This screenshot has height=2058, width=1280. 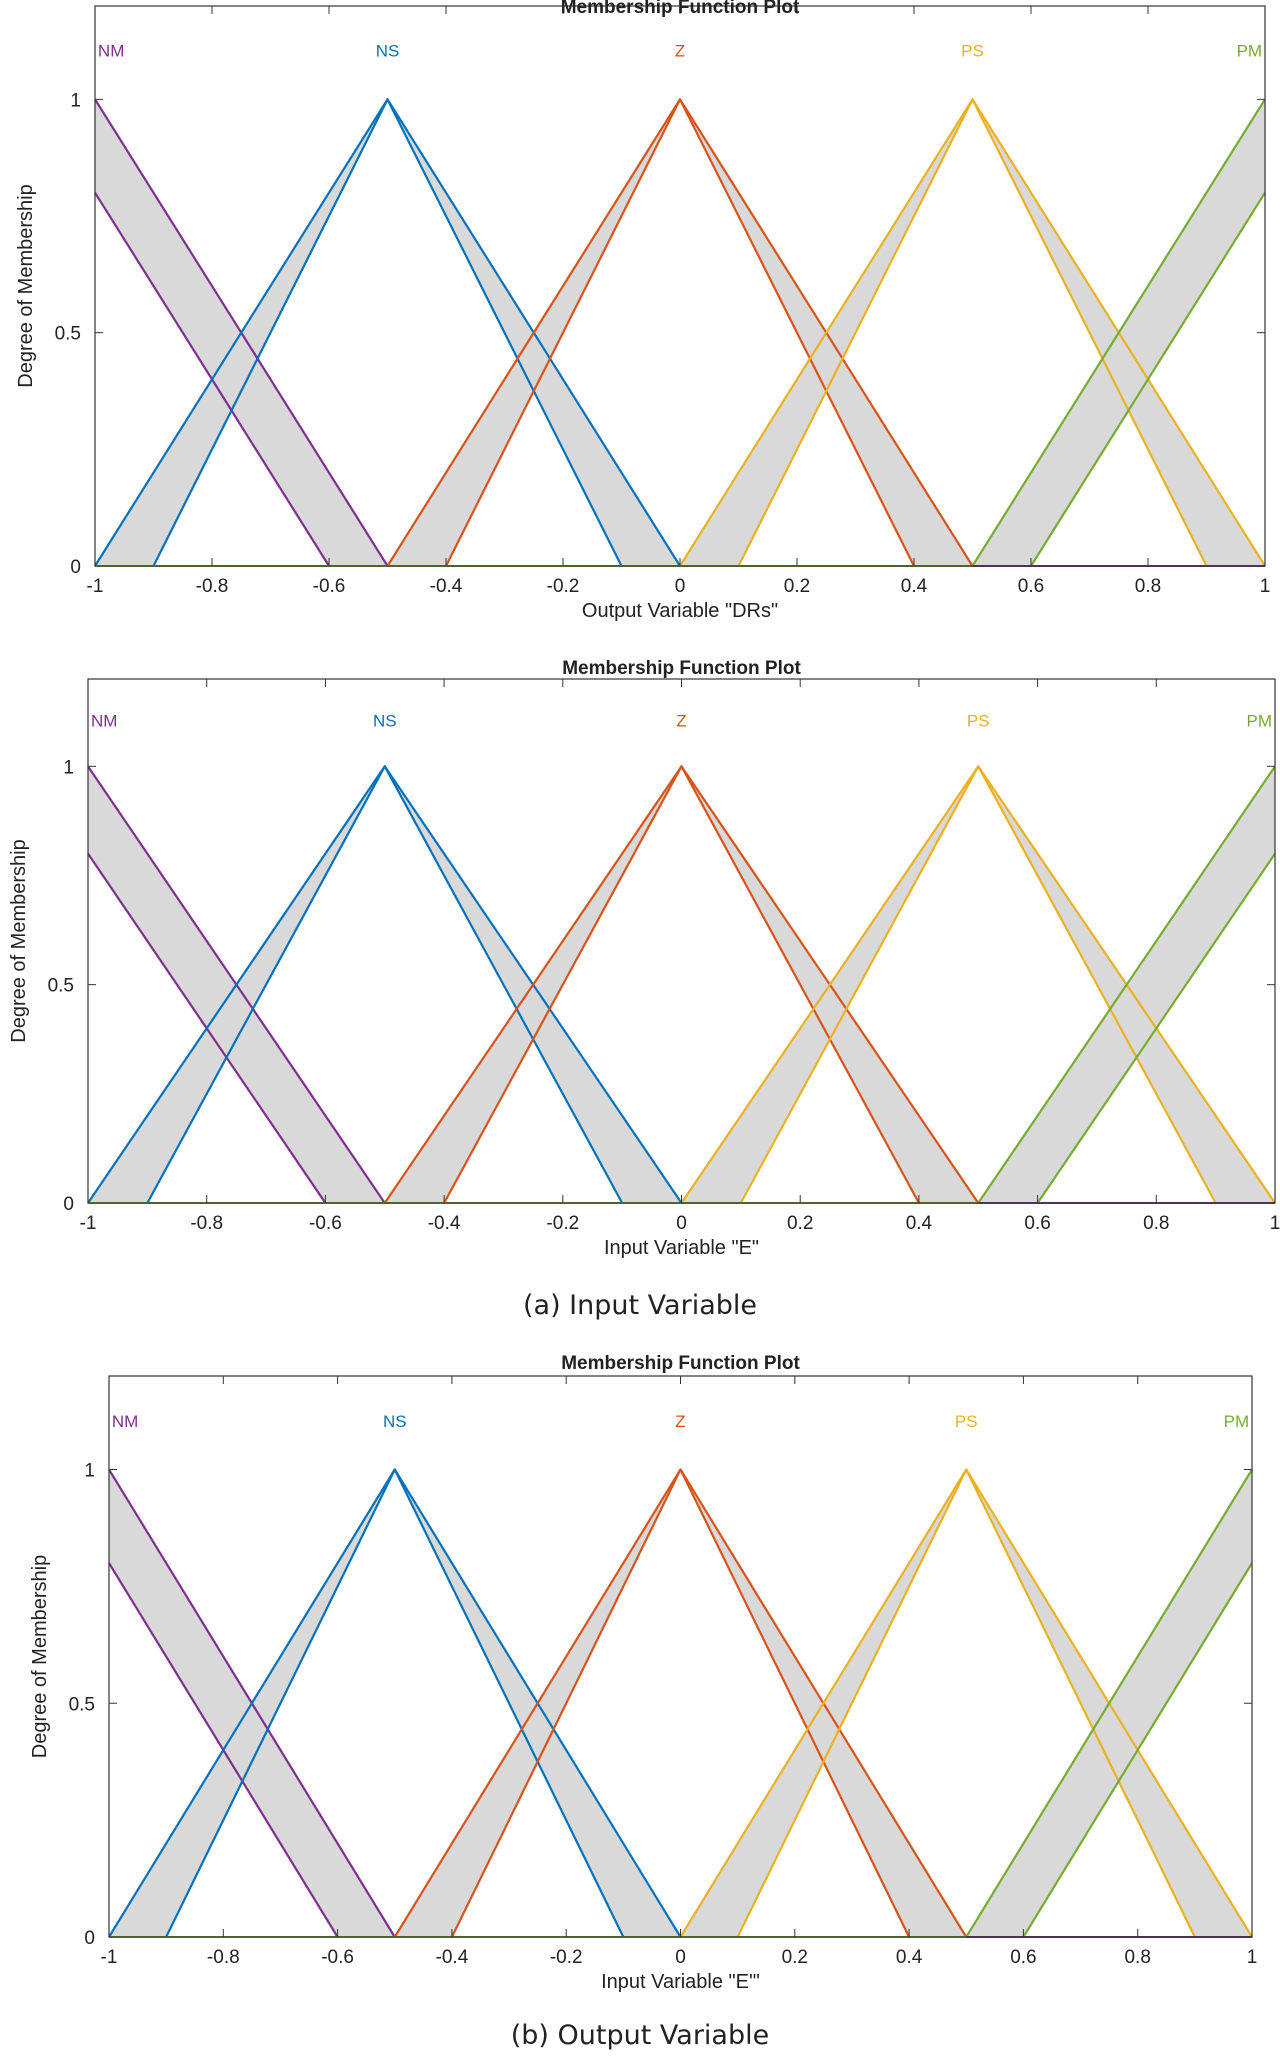 I want to click on x-axis-label: Output Variable "DRs", so click(x=680, y=611).